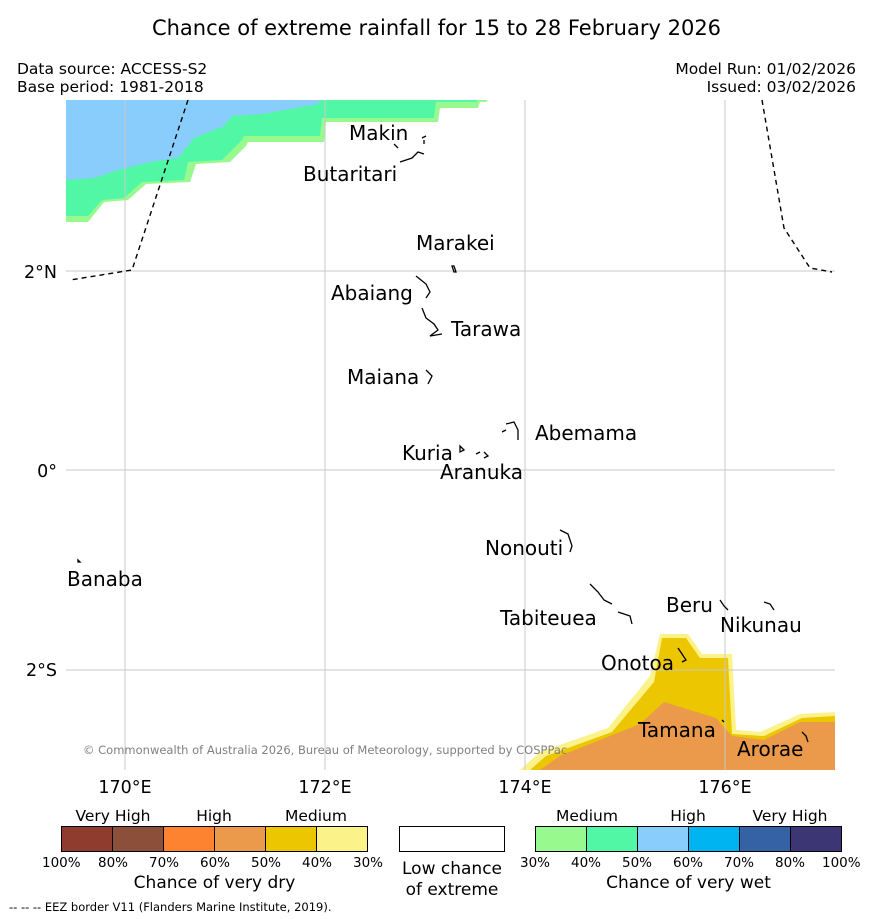 Image resolution: width=873 pixels, height=919 pixels. What do you see at coordinates (368, 863) in the screenshot?
I see `dry-tick-30: 30%` at bounding box center [368, 863].